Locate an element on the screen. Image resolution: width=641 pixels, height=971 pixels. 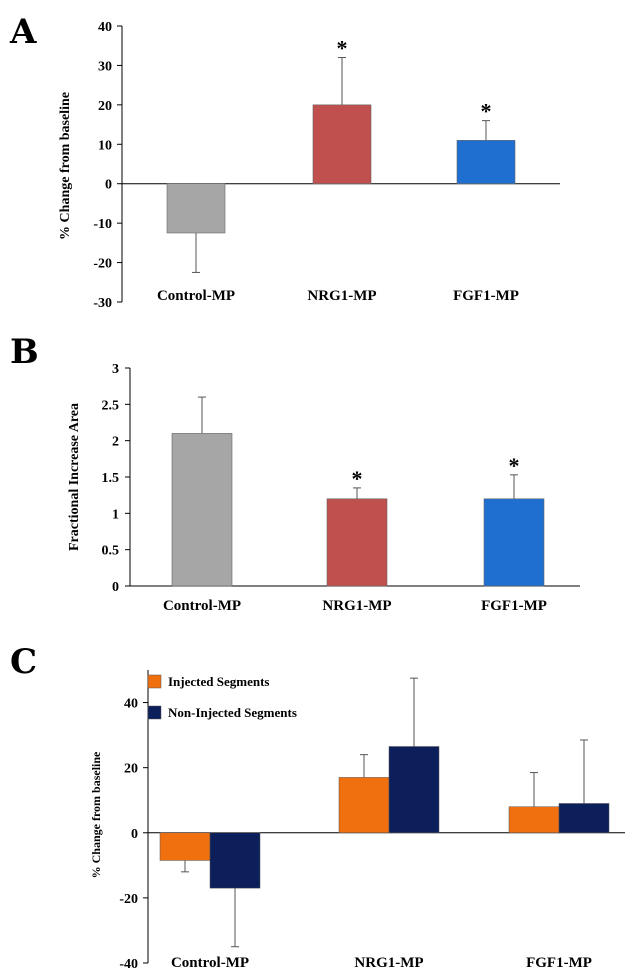
y-tick-label: -40 is located at coordinates (128, 964).